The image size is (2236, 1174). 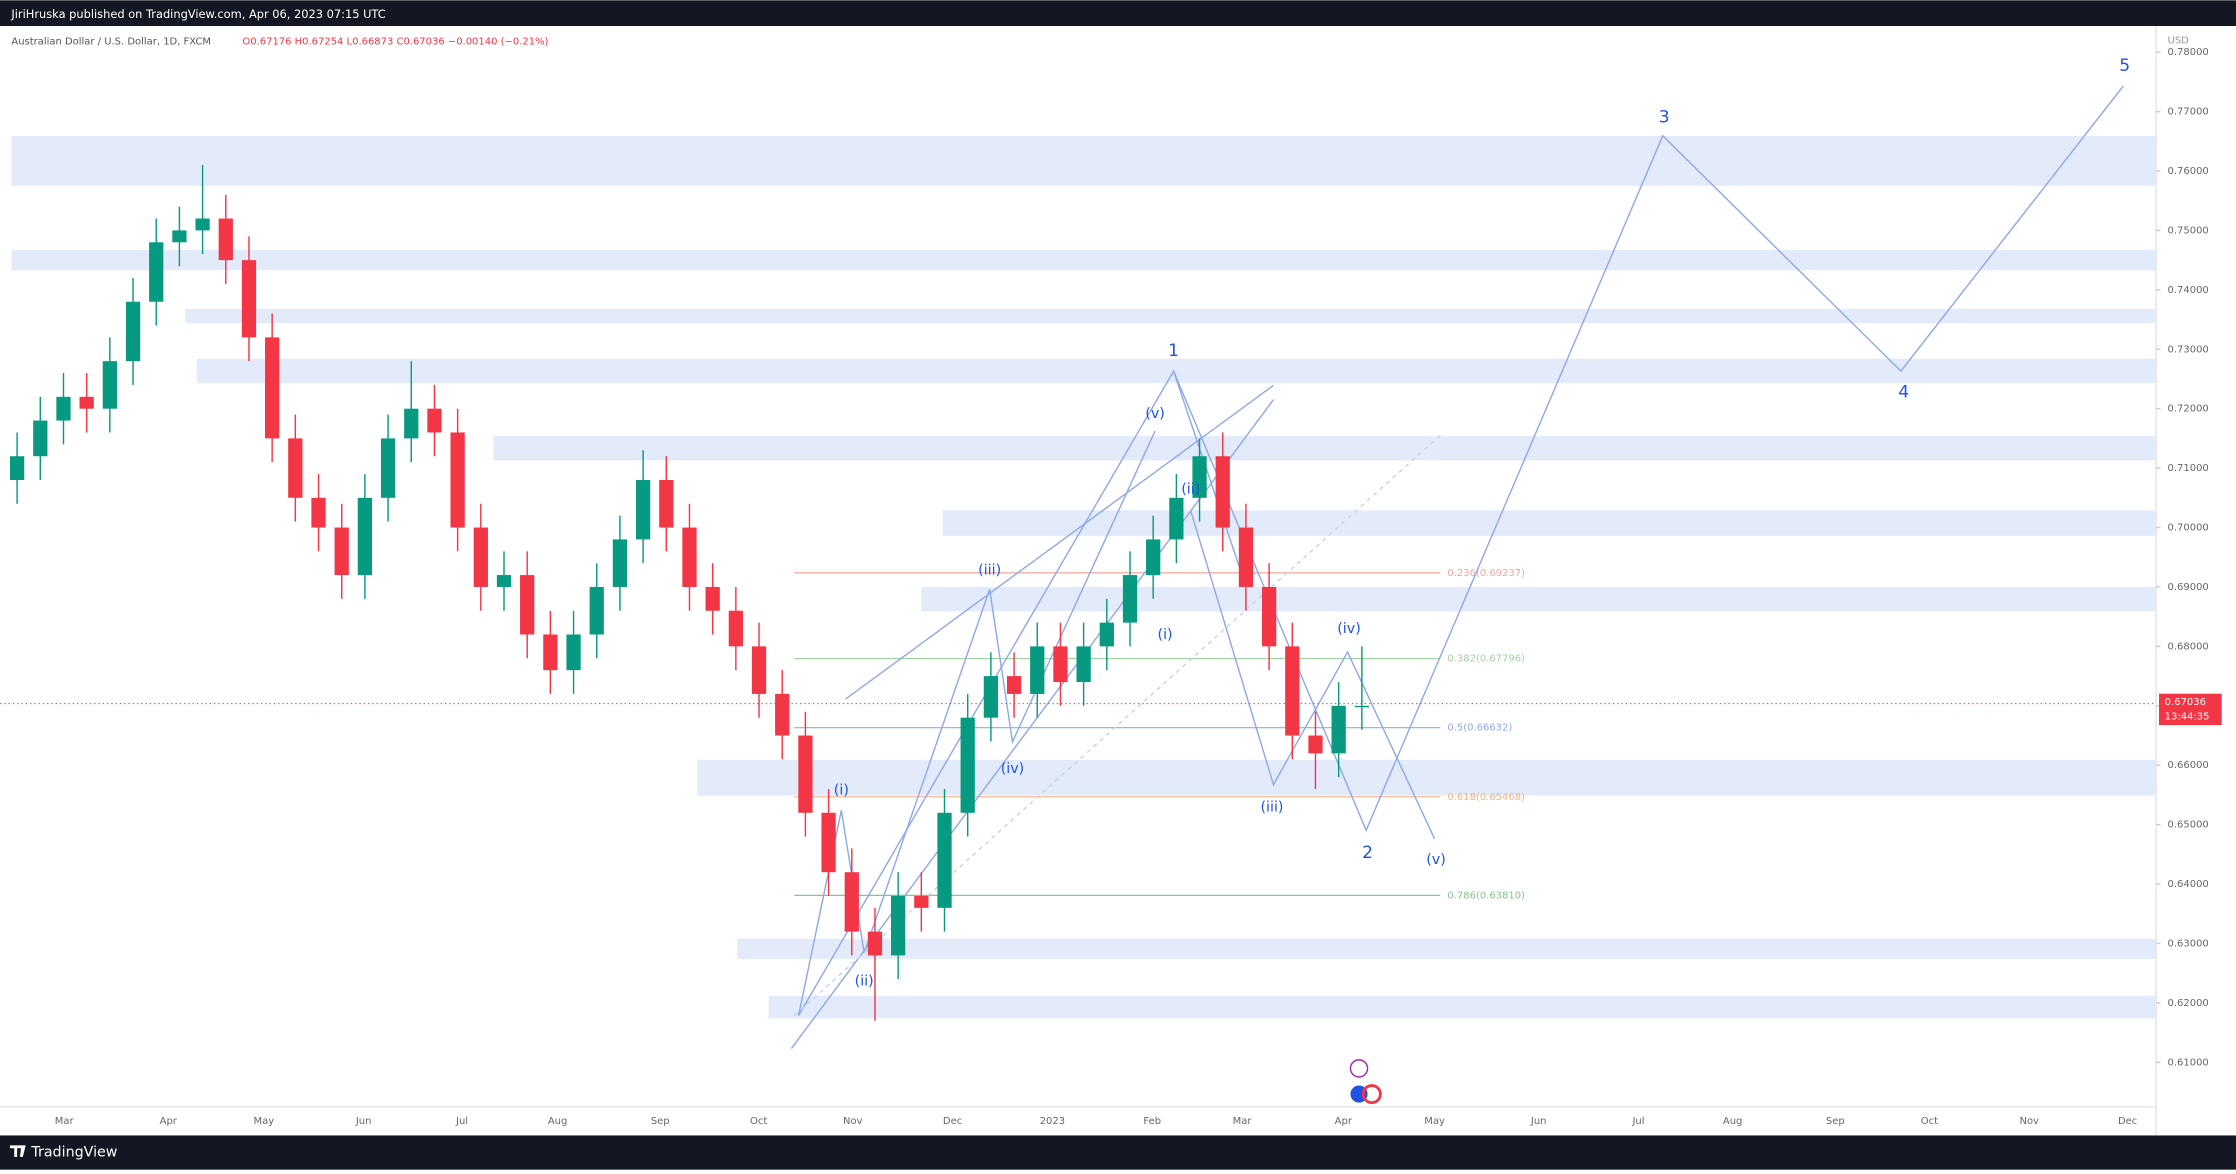 I want to click on fib-label: 0.5(0.66632), so click(x=1479, y=728).